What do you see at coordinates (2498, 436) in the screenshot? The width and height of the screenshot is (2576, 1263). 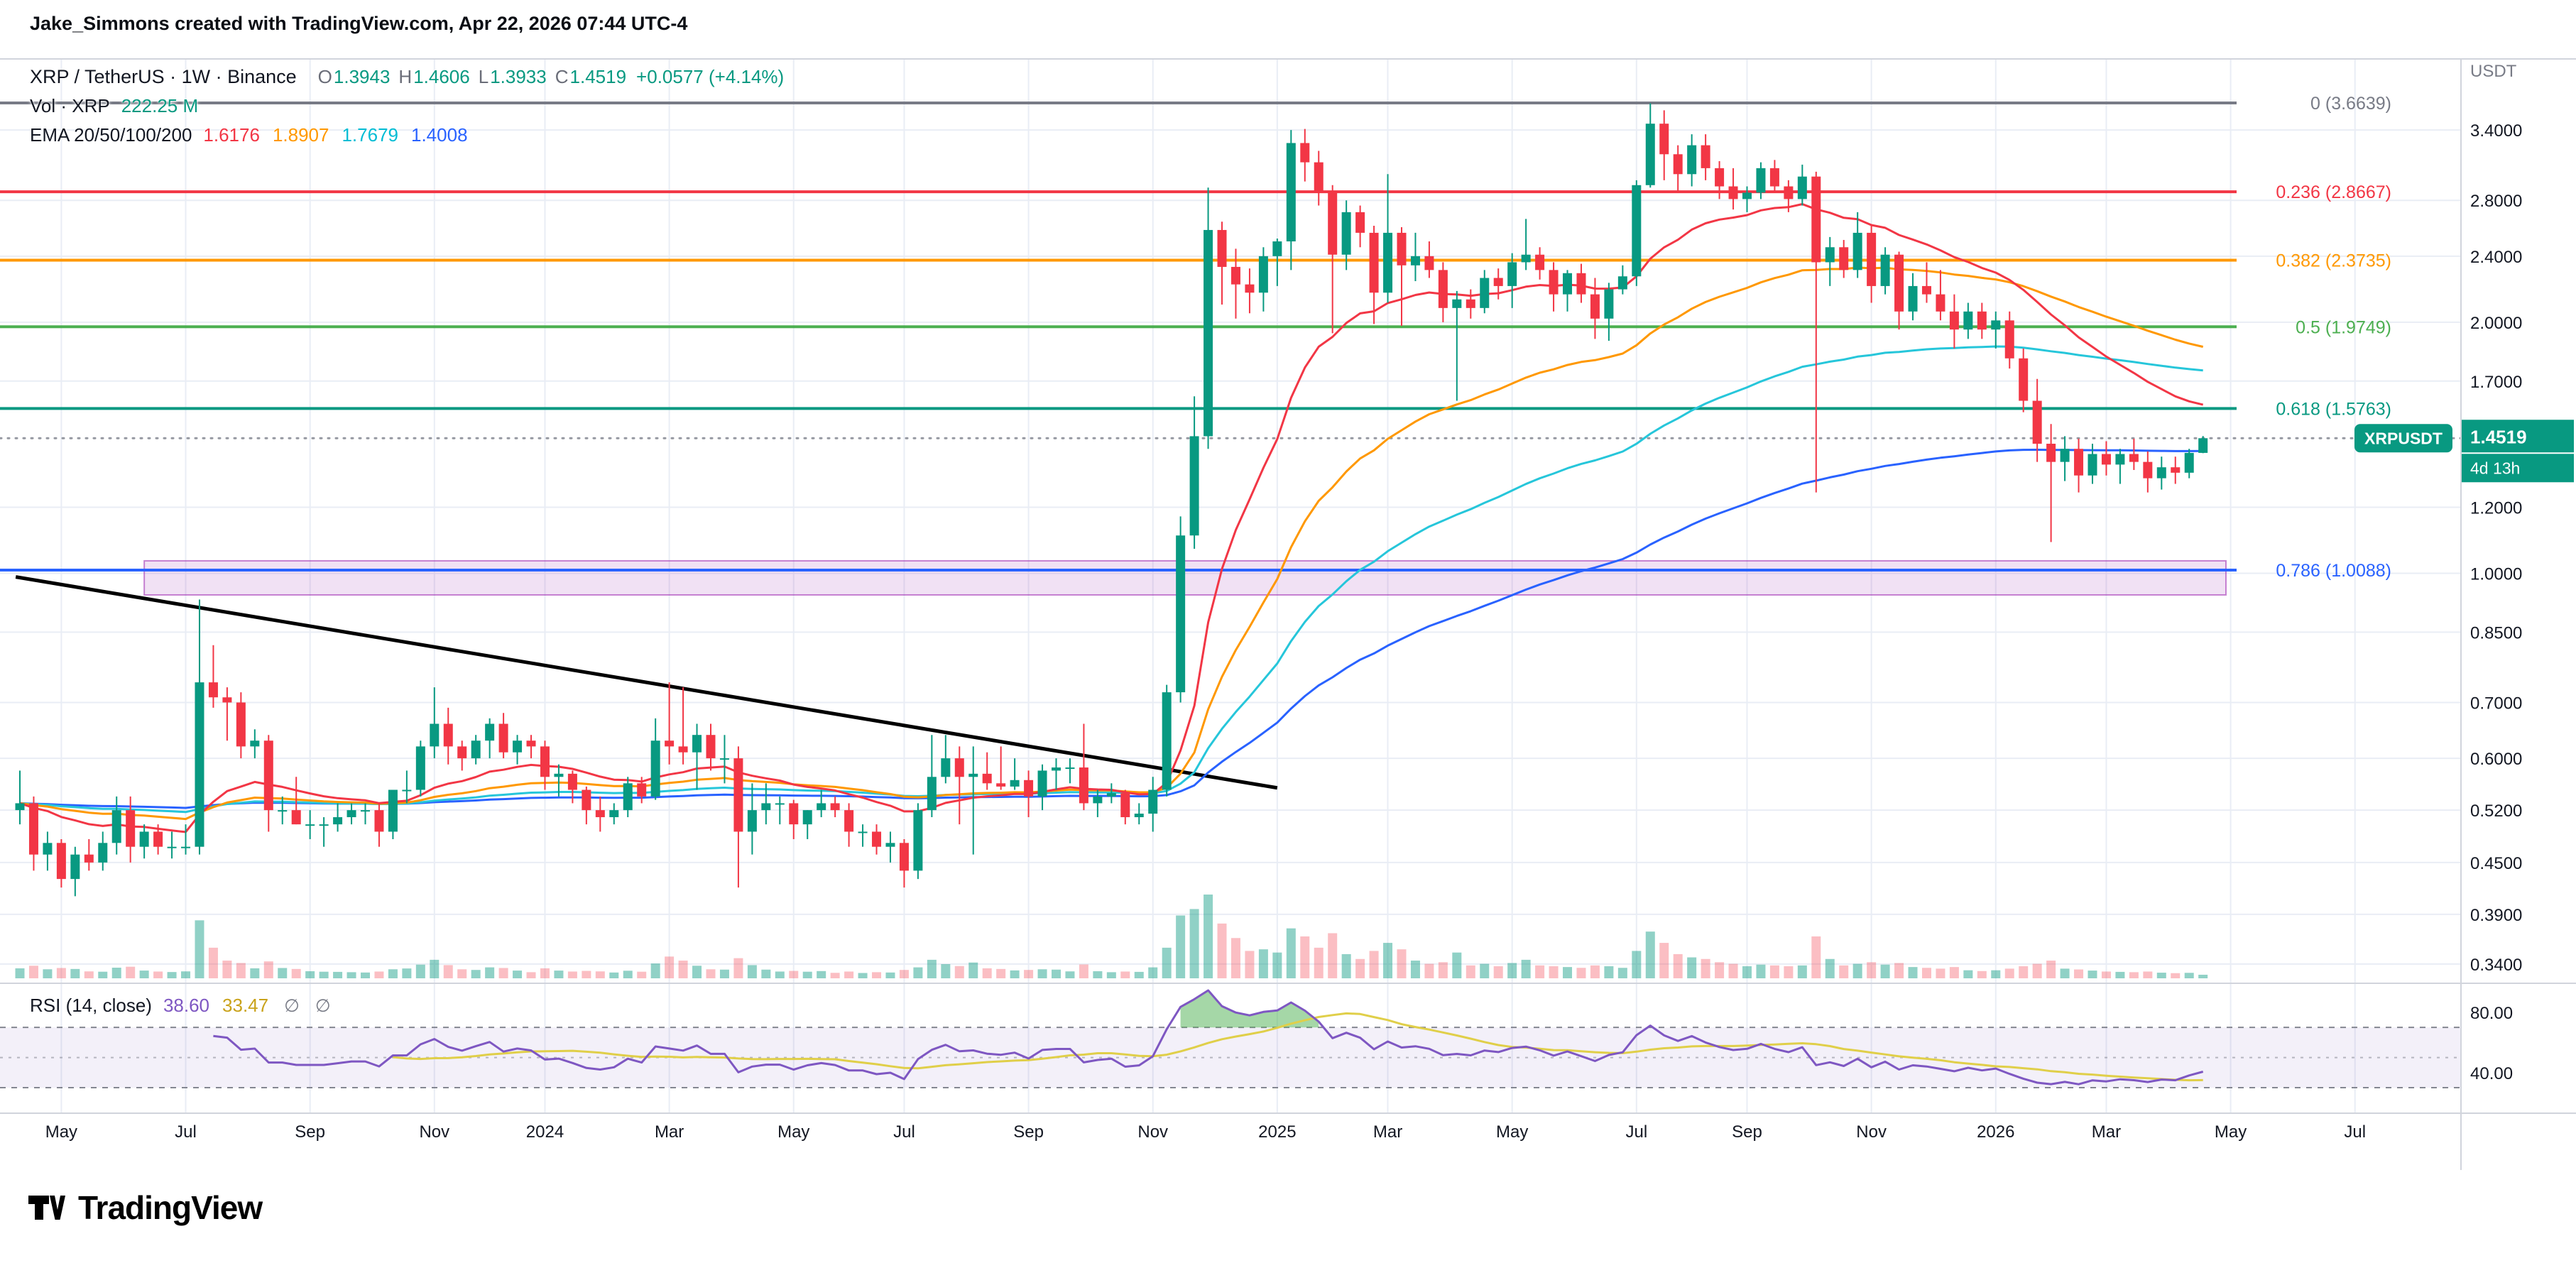 I see `svg-text: 1.4519` at bounding box center [2498, 436].